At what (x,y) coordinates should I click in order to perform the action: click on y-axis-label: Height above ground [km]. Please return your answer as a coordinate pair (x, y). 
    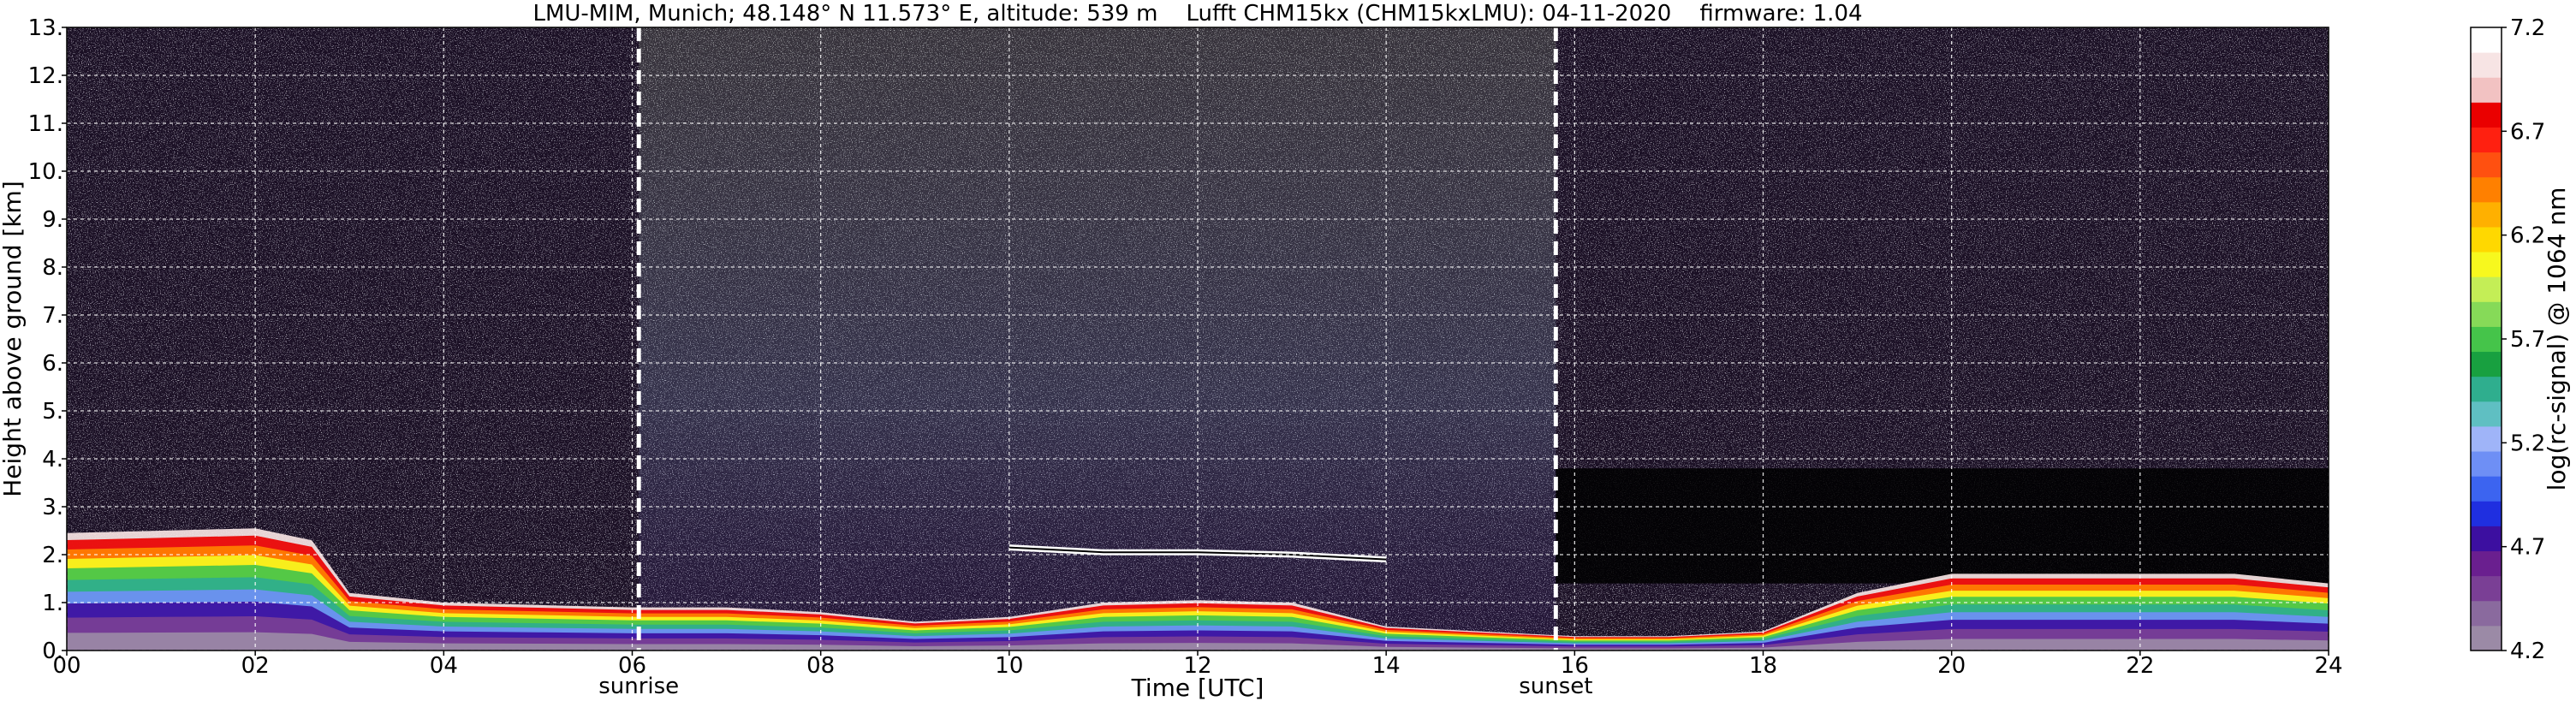
    Looking at the image, I should click on (14, 339).